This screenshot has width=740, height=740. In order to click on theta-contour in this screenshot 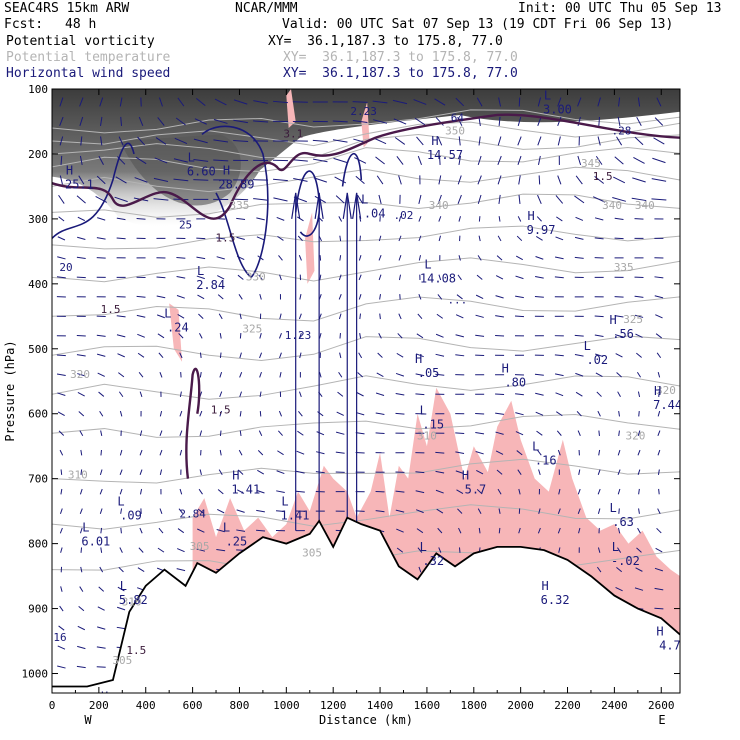, I will do `click(366, 121)`.